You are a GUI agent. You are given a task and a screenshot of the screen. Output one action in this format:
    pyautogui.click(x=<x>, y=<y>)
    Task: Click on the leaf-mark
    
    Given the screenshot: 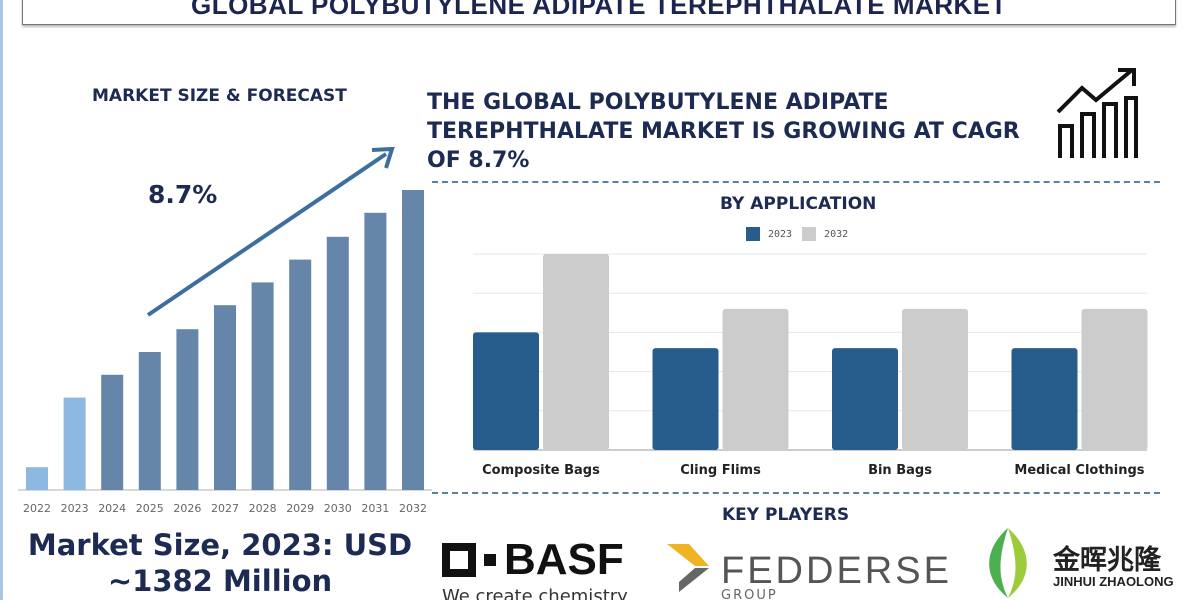 What is the action you would take?
    pyautogui.click(x=1008, y=563)
    